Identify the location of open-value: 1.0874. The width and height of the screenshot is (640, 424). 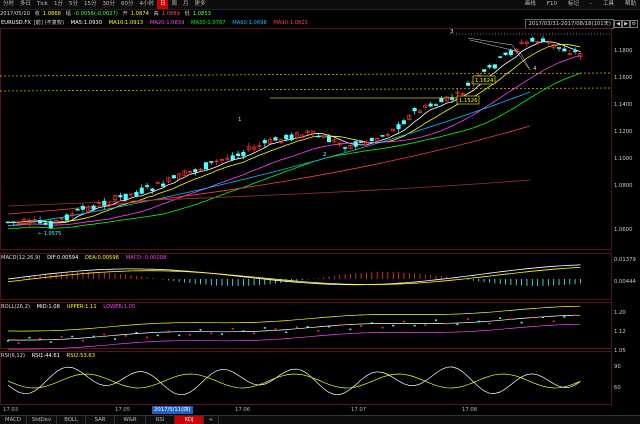
(139, 14).